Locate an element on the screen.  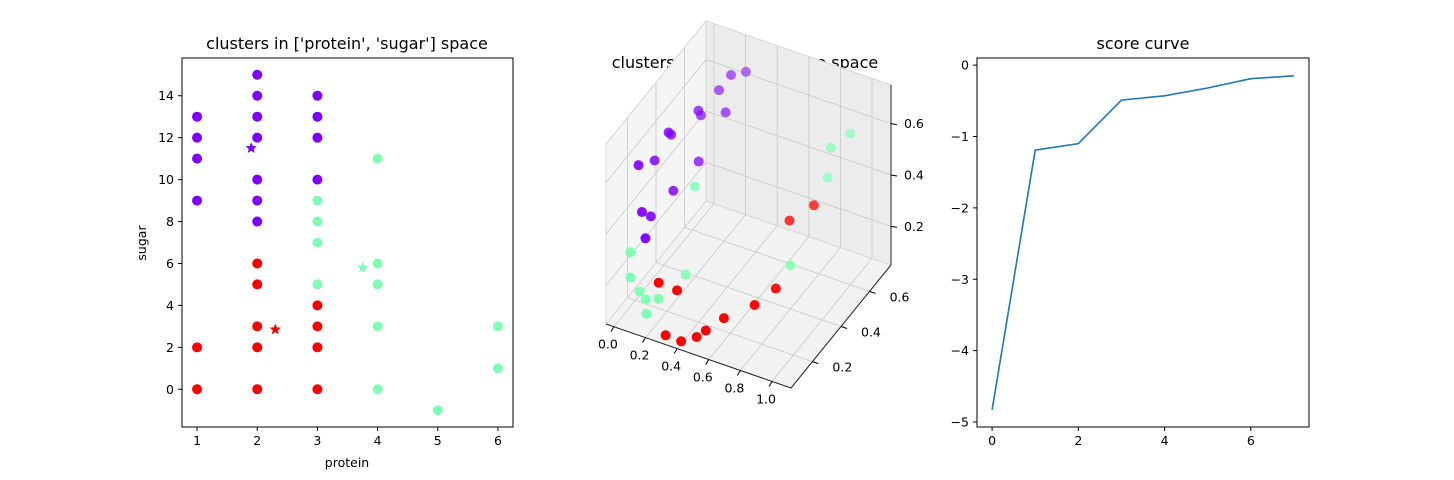
line-x-ticks: 0 2 4 6 is located at coordinates (1121, 437).